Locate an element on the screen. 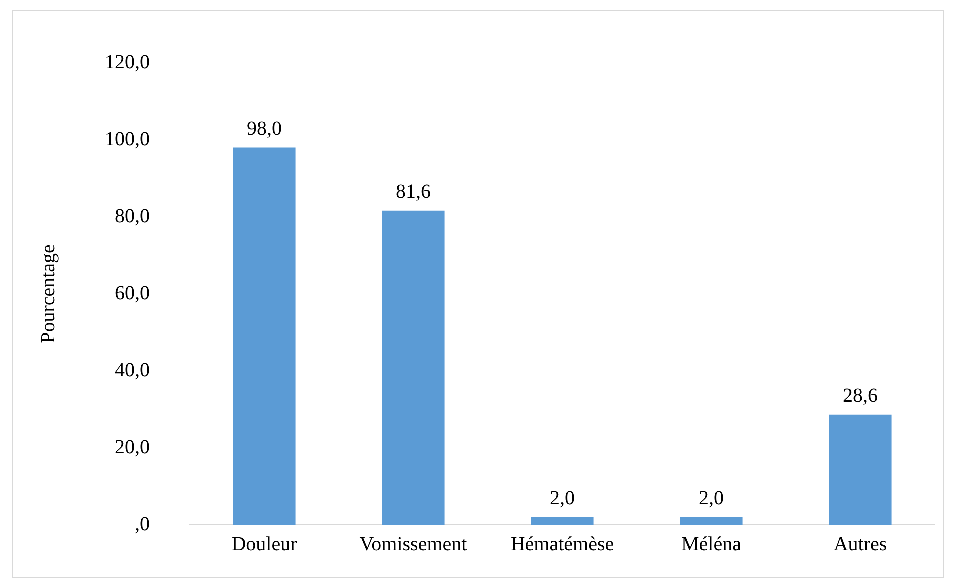 The height and width of the screenshot is (581, 958). y-tick-label: 60,0 is located at coordinates (132, 293).